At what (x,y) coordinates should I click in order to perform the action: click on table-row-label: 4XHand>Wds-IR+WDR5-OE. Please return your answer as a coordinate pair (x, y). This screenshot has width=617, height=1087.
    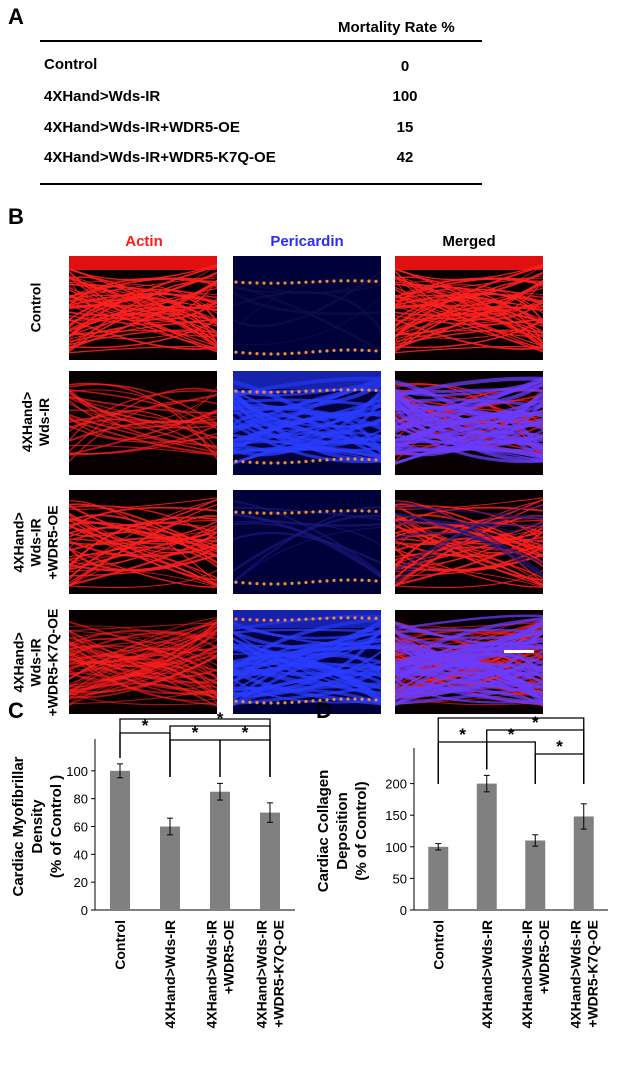
    Looking at the image, I should click on (142, 127).